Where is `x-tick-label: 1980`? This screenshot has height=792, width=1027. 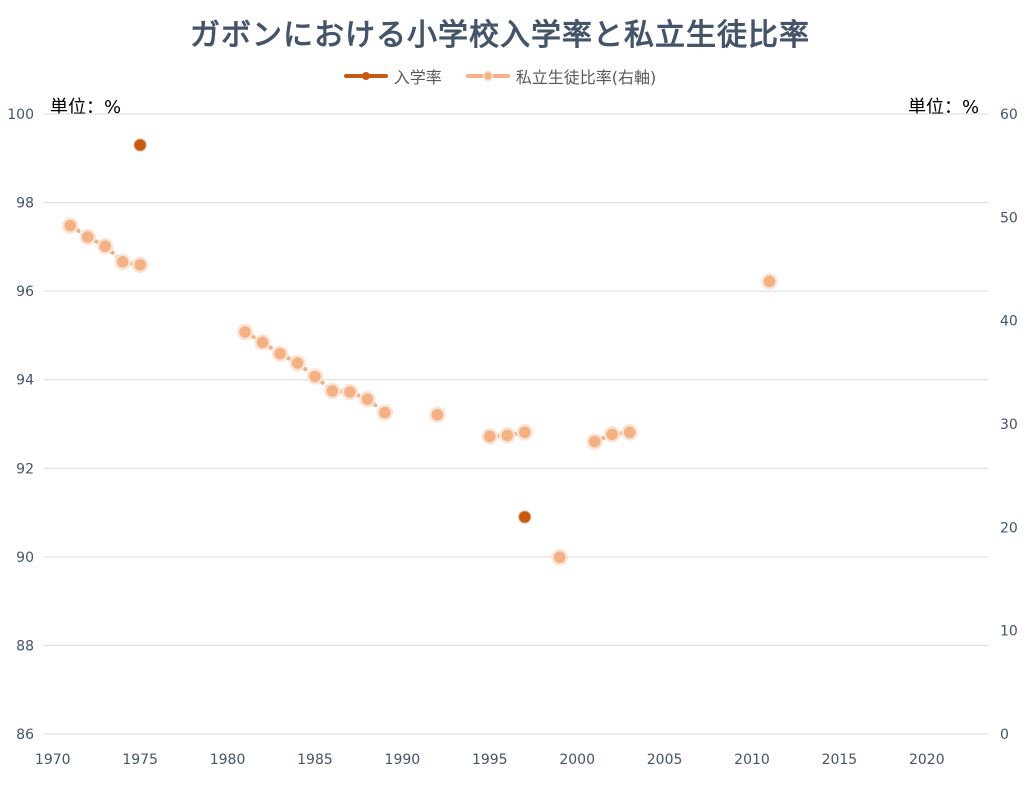
x-tick-label: 1980 is located at coordinates (228, 760).